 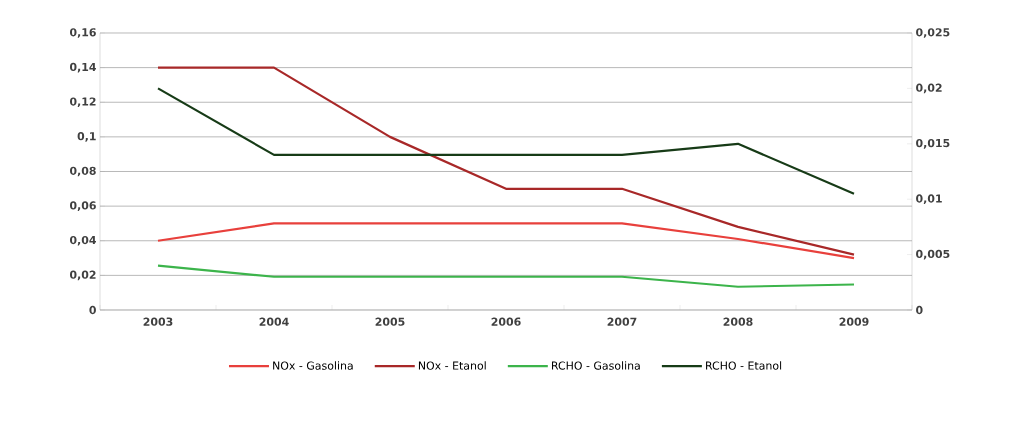 I want to click on y2-tick-label: 0,005, so click(x=933, y=254).